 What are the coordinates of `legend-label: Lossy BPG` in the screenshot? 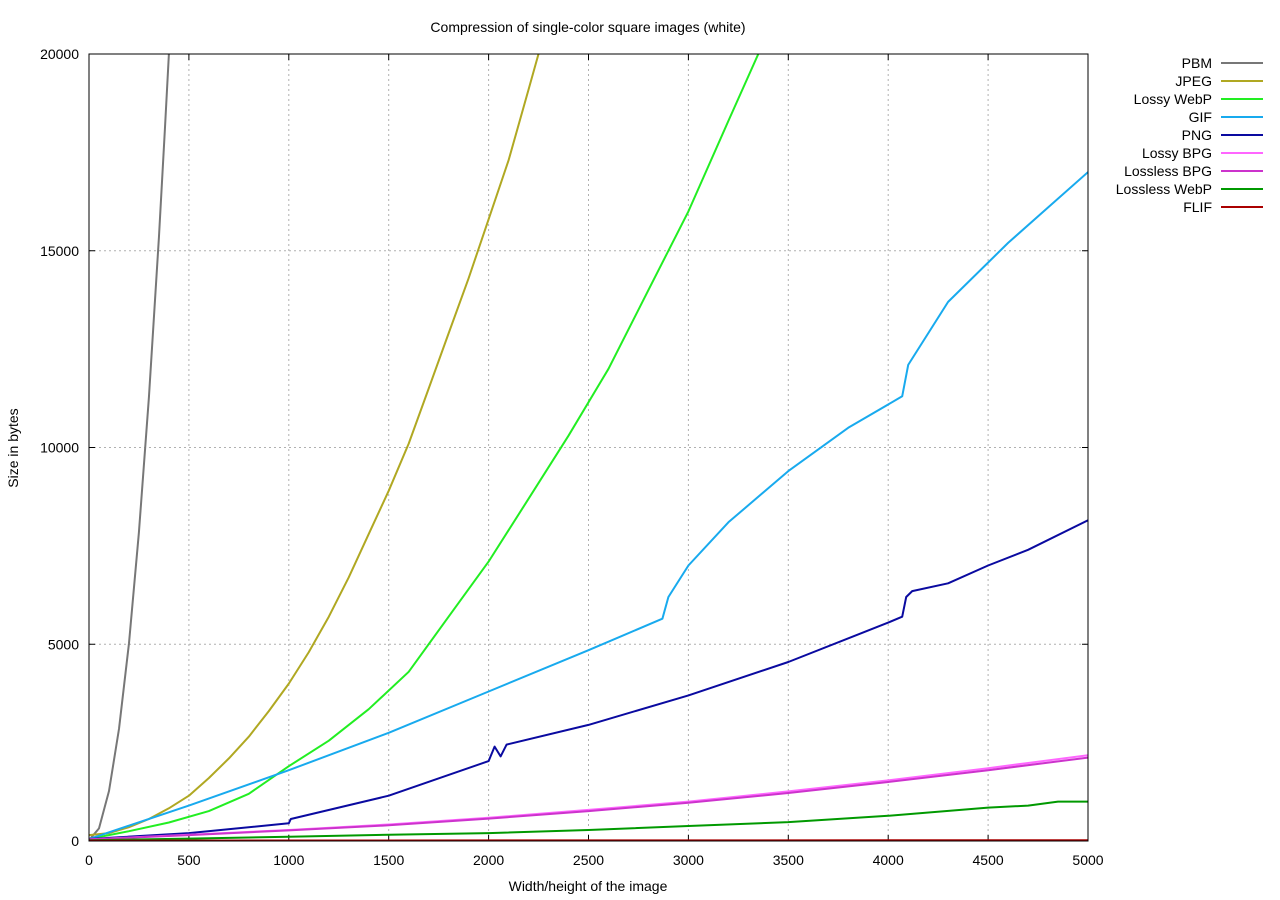 It's located at (1177, 153).